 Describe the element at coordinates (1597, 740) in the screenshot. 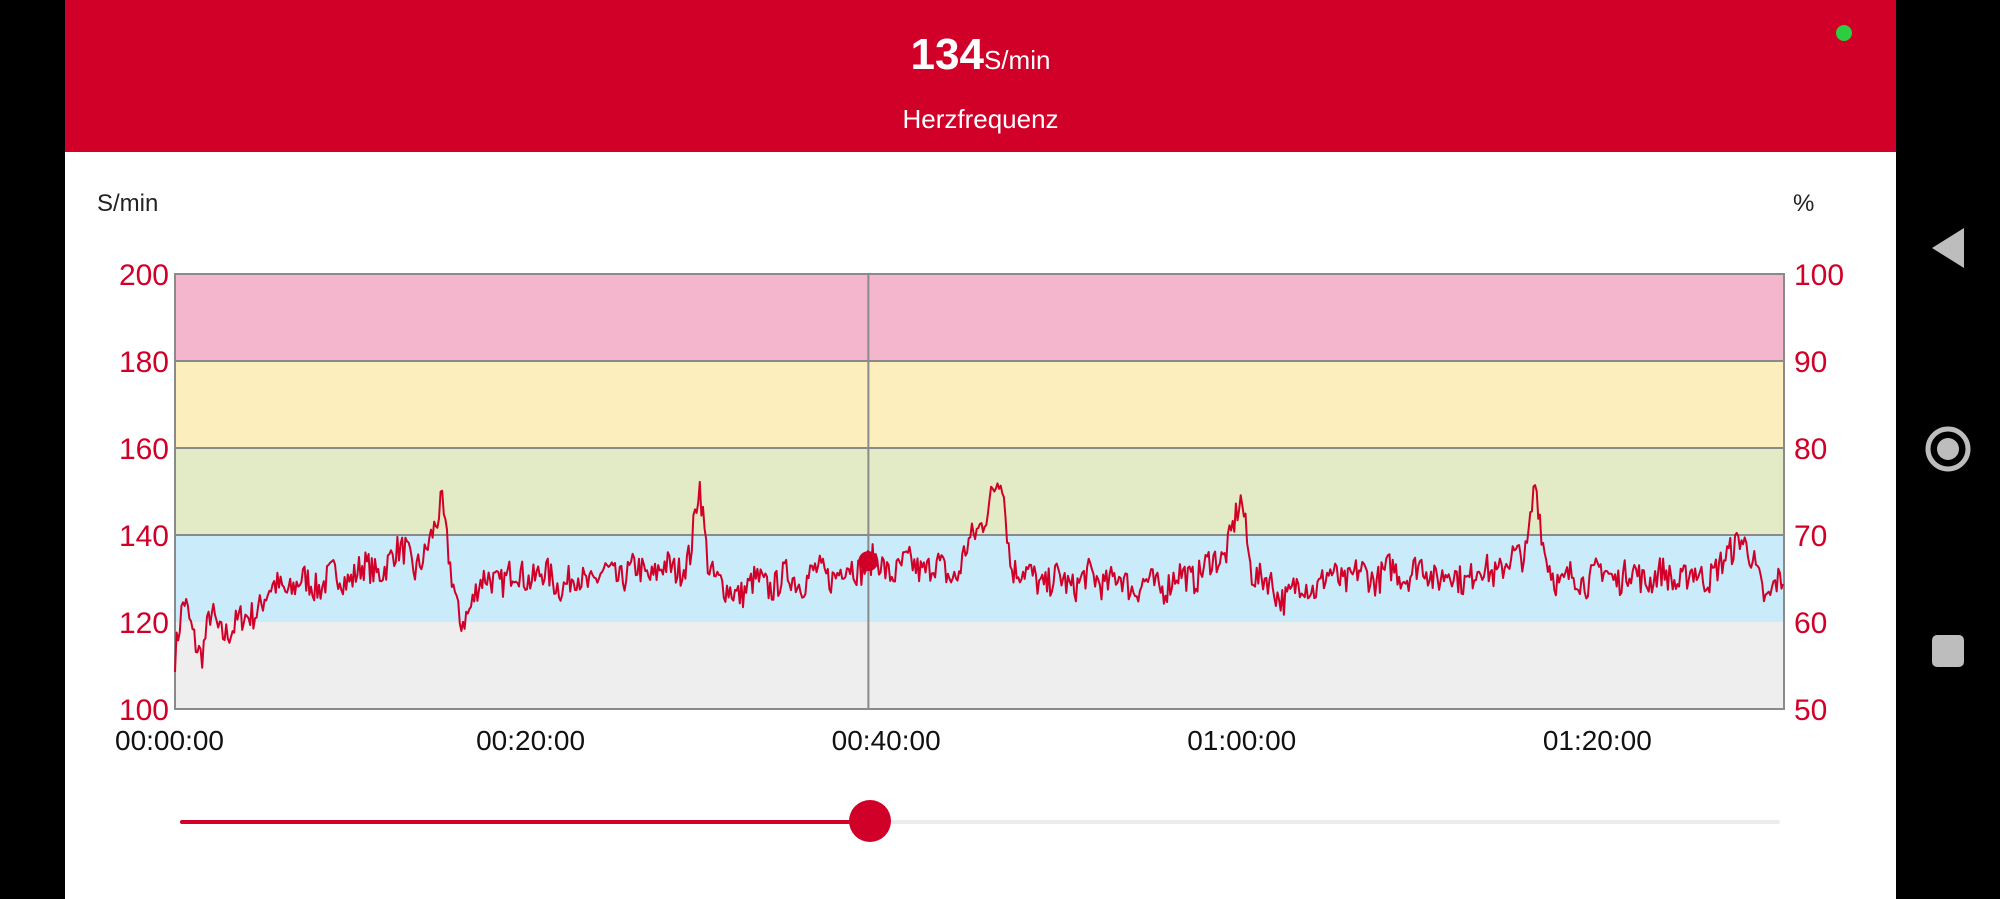

I see `x-tick-label: 01:20:00` at that location.